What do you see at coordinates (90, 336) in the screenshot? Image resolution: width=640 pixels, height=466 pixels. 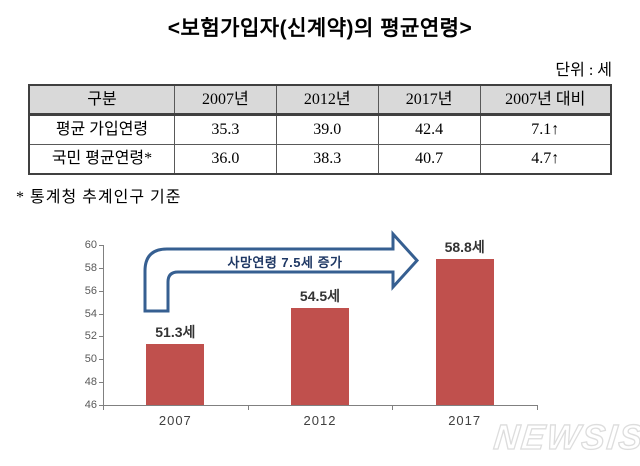 I see `y-axis-tick-label: 52` at bounding box center [90, 336].